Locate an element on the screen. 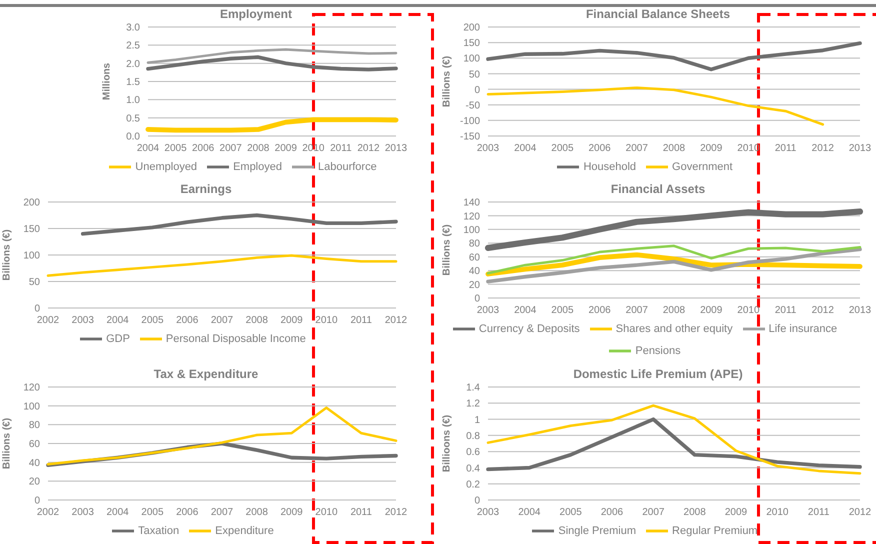 Image resolution: width=876 pixels, height=544 pixels. legend-label: Taxation is located at coordinates (159, 530).